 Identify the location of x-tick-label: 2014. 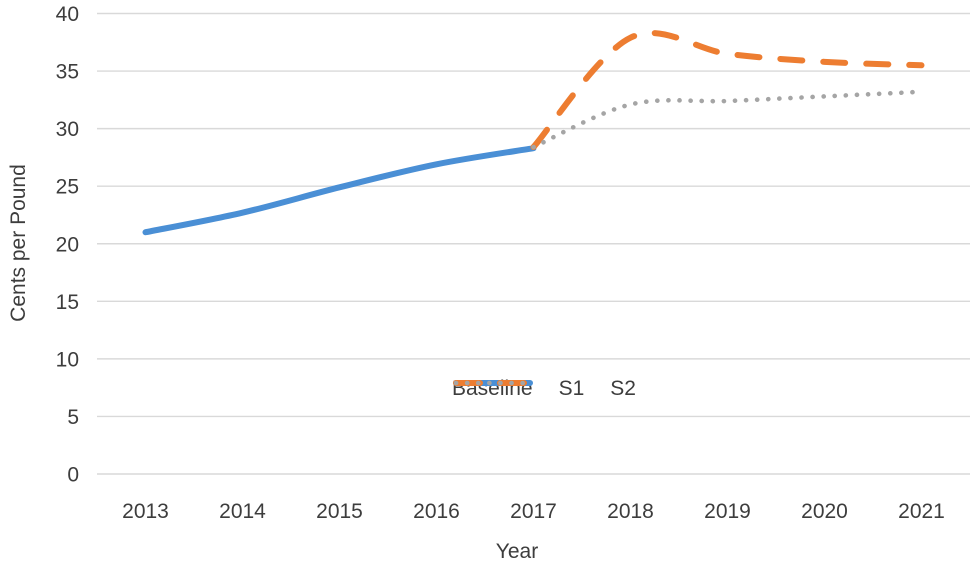
(242, 511).